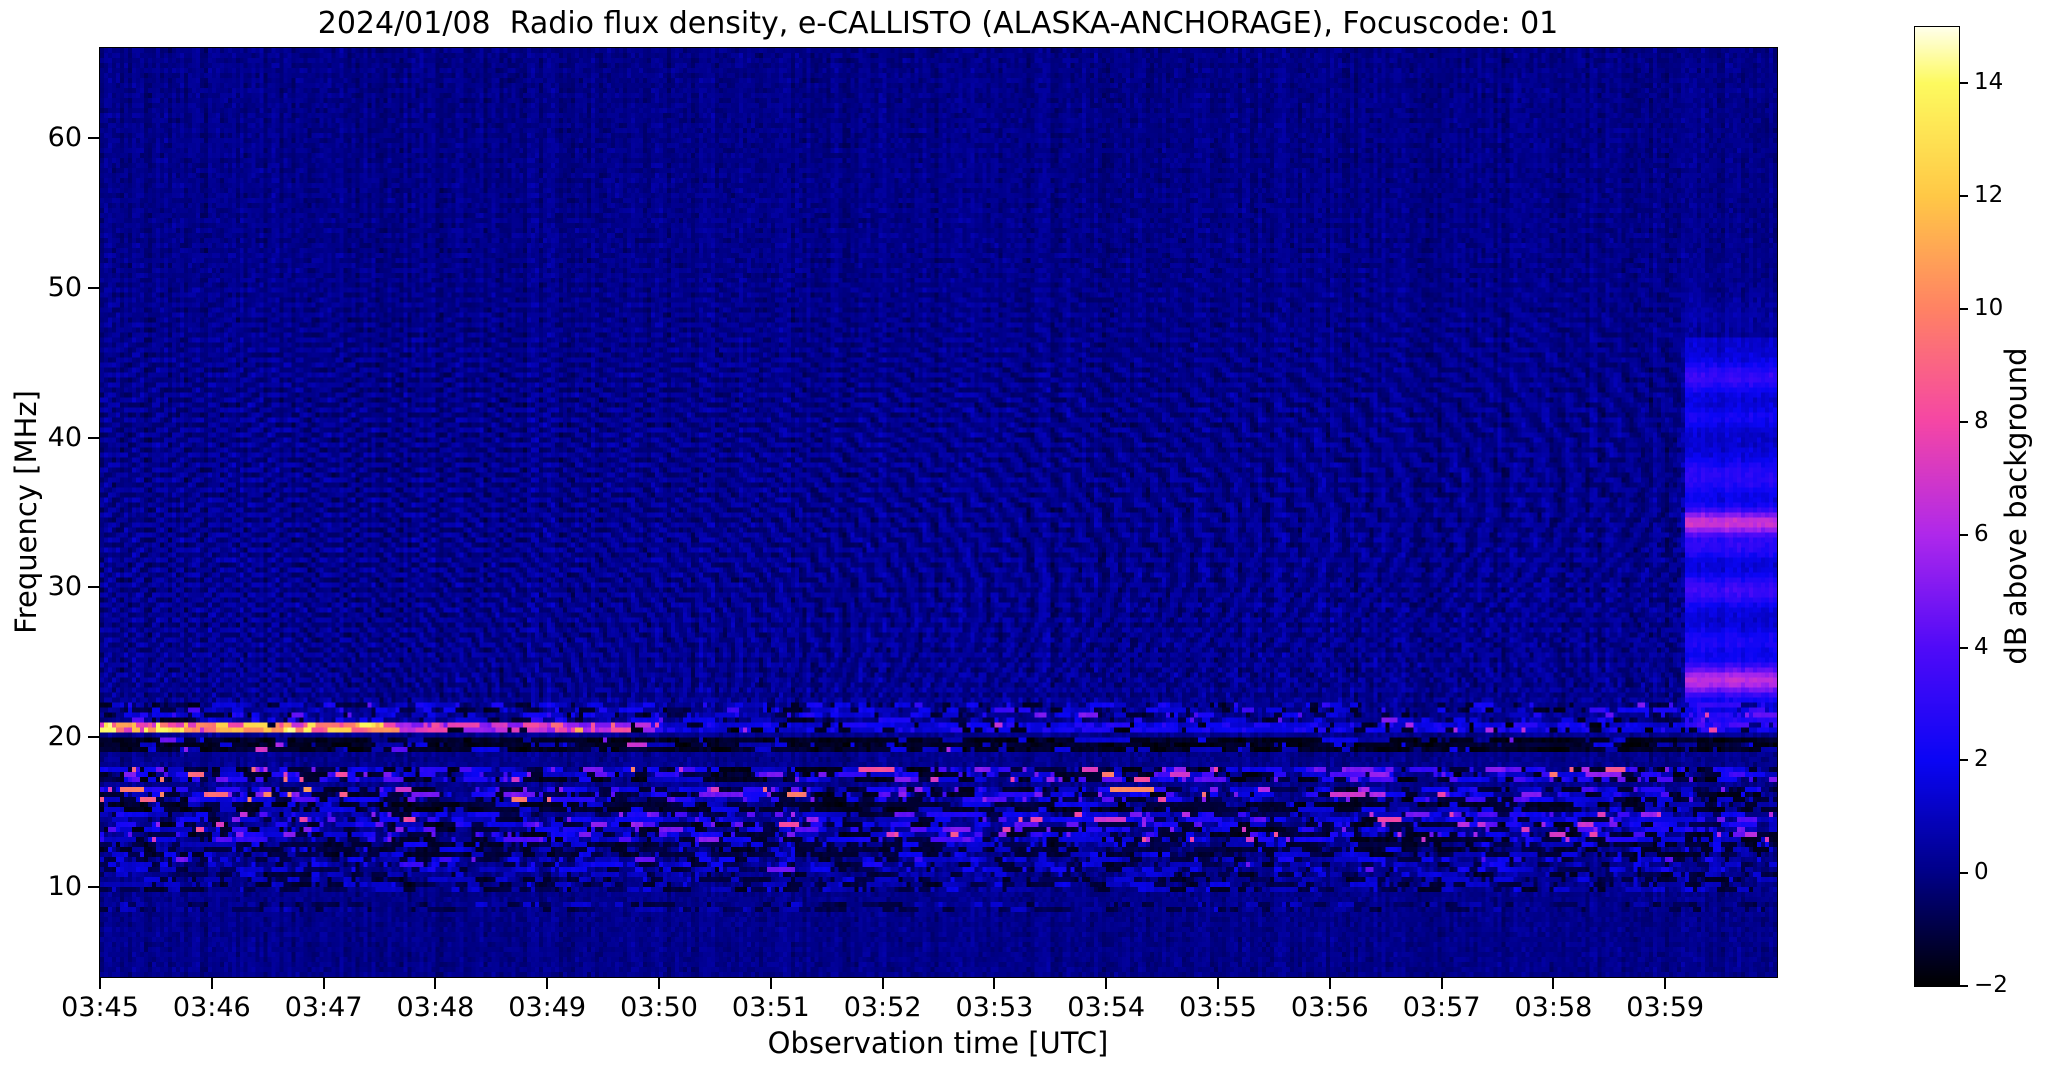 Image resolution: width=2047 pixels, height=1067 pixels. What do you see at coordinates (323, 1007) in the screenshot?
I see `x-tick-label: 03:47` at bounding box center [323, 1007].